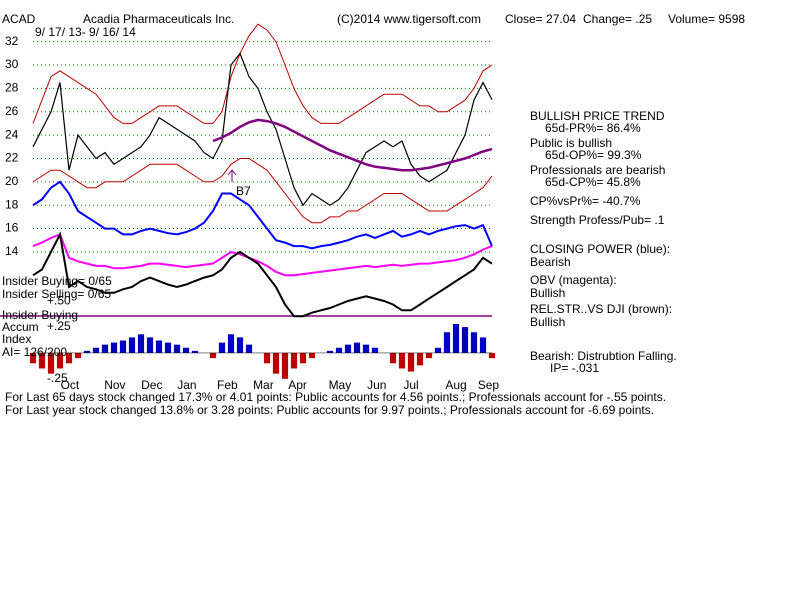 This screenshot has height=600, width=800. Describe the element at coordinates (12, 88) in the screenshot. I see `y-tick-label: 28` at that location.